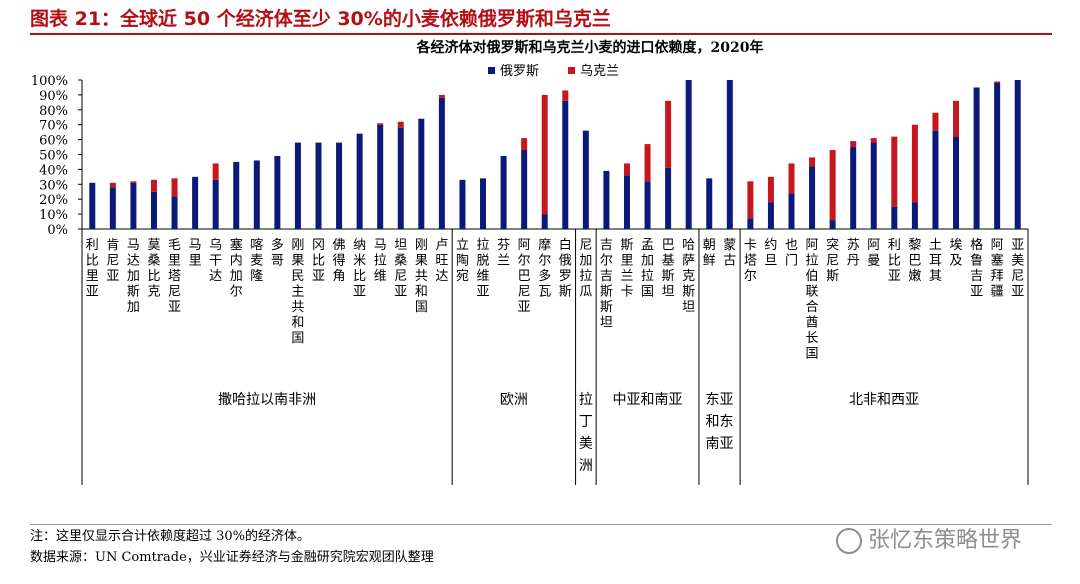 Image resolution: width=1080 pixels, height=584 pixels. What do you see at coordinates (524, 276) in the screenshot?
I see `x-tick-label: 阿尔巴尼亚` at bounding box center [524, 276].